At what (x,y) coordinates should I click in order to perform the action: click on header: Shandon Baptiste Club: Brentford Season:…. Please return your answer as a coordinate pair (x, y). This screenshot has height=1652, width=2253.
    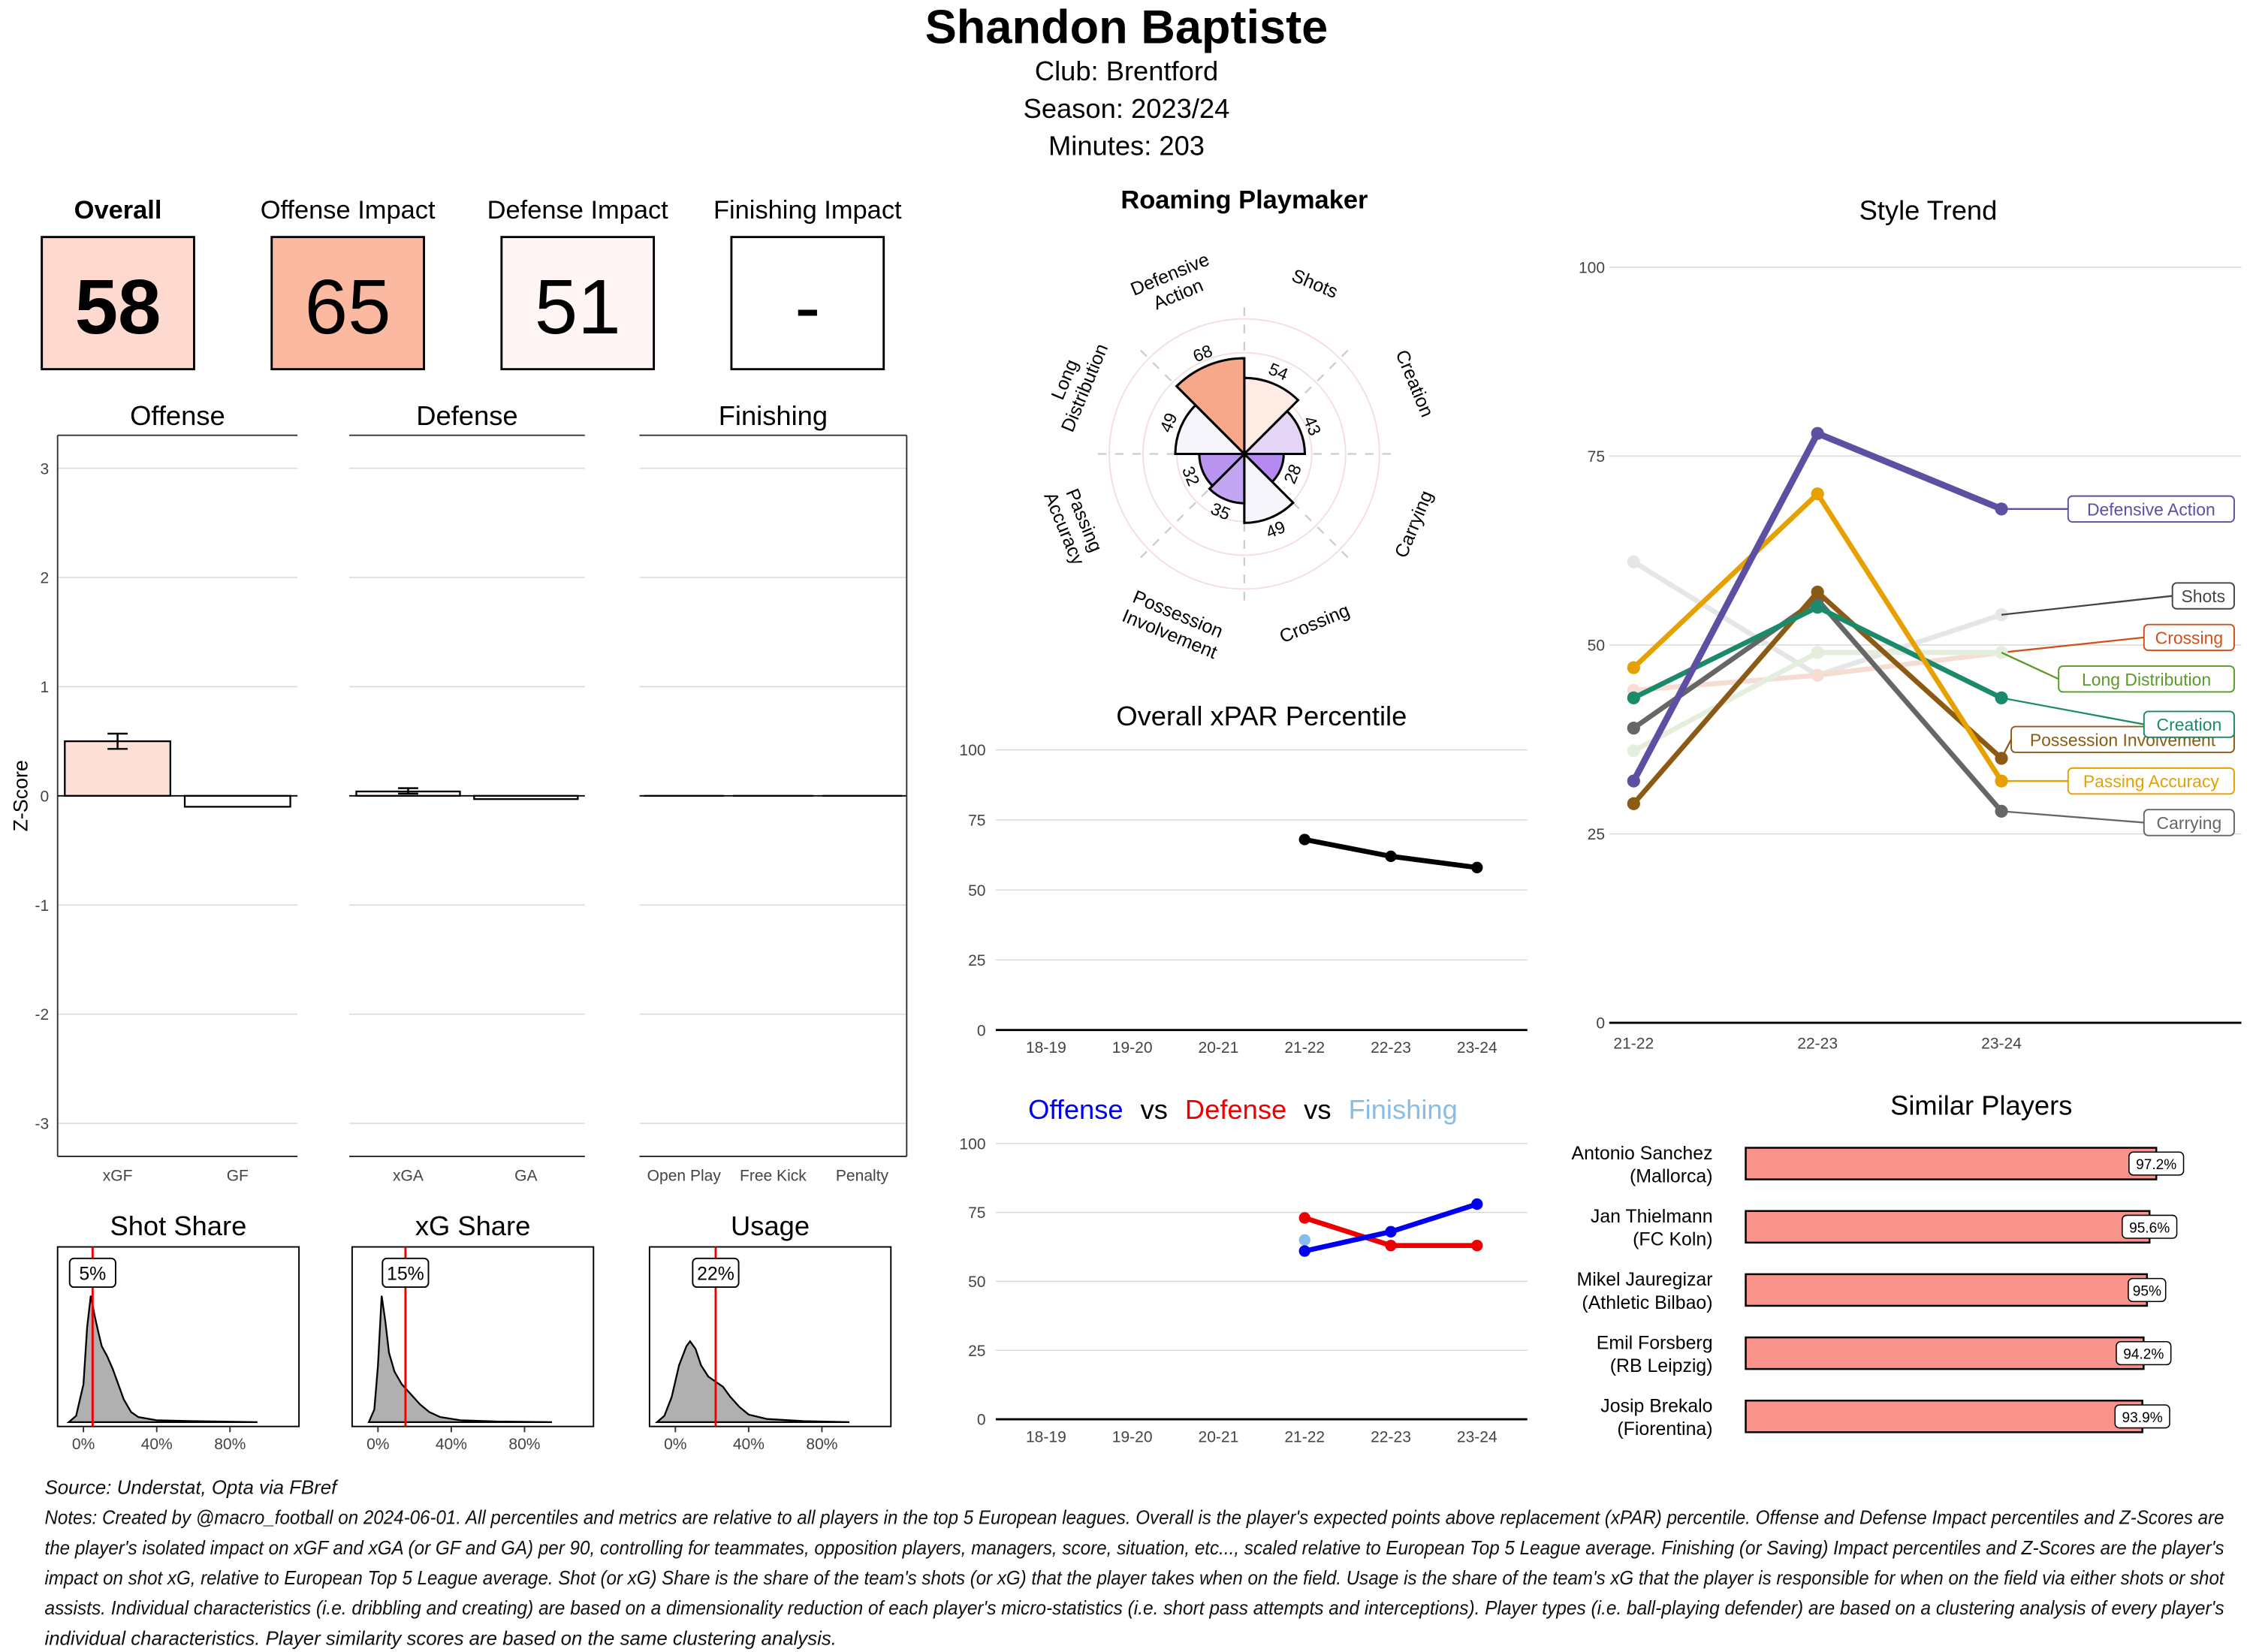
    Looking at the image, I should click on (1127, 81).